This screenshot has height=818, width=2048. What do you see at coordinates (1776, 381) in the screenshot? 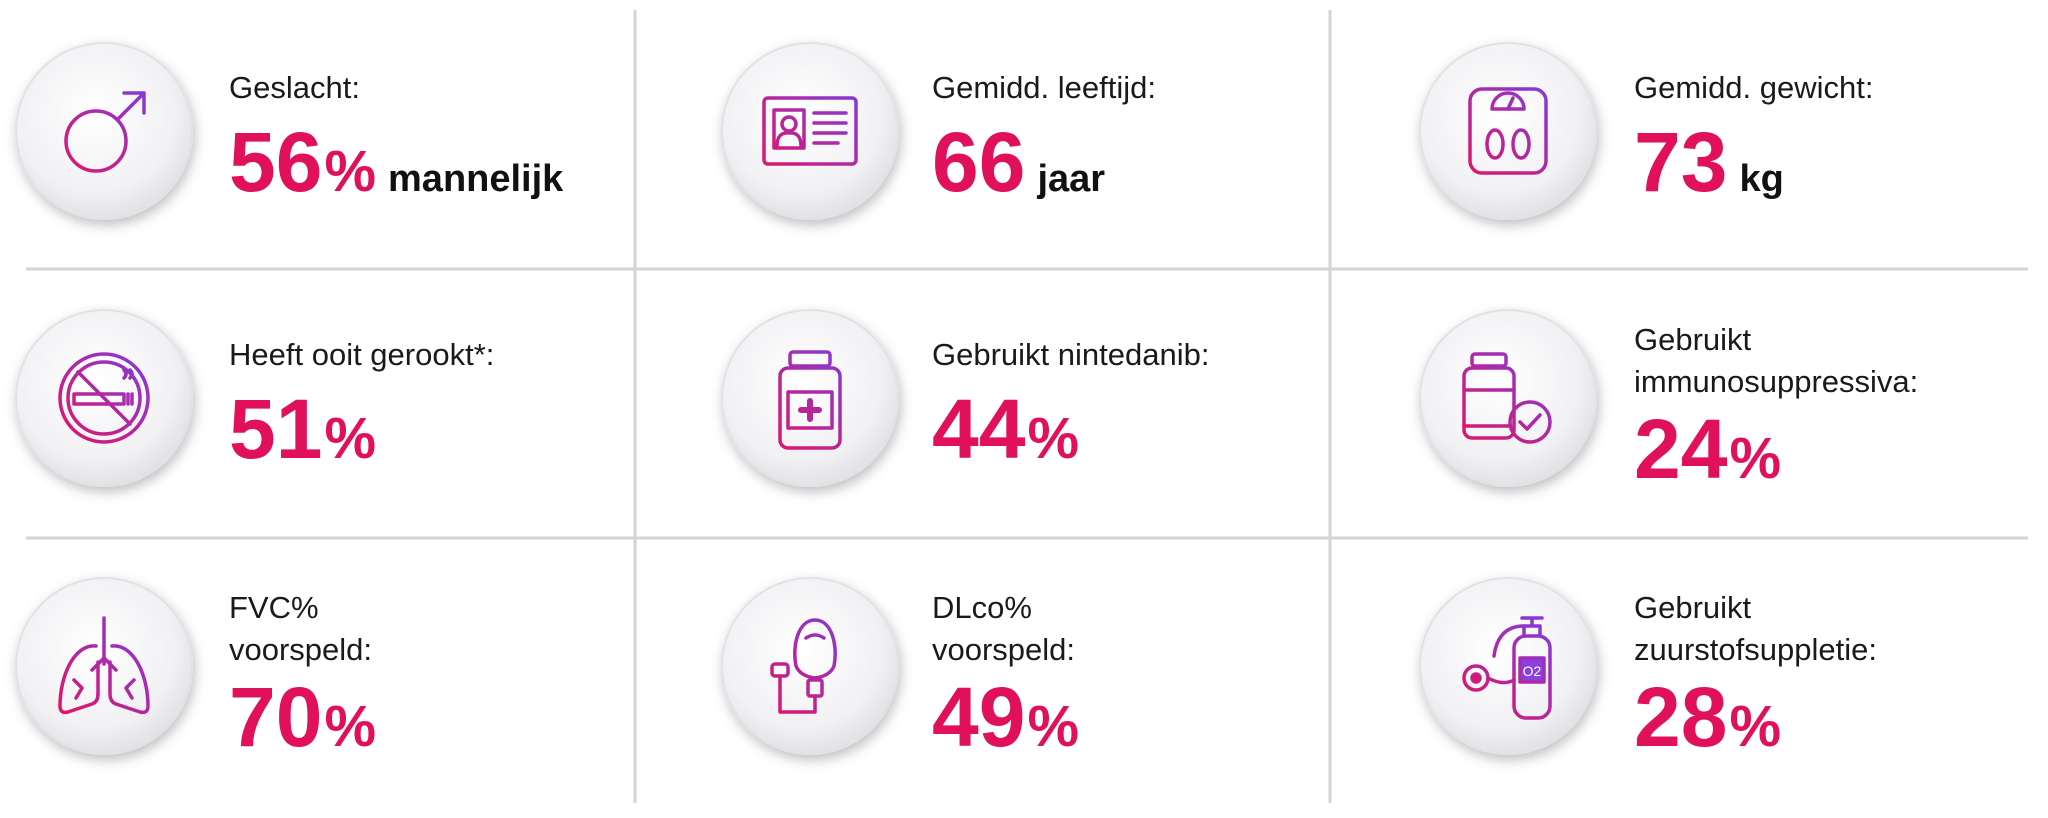
I see `stat-label: immunosuppressiva:` at bounding box center [1776, 381].